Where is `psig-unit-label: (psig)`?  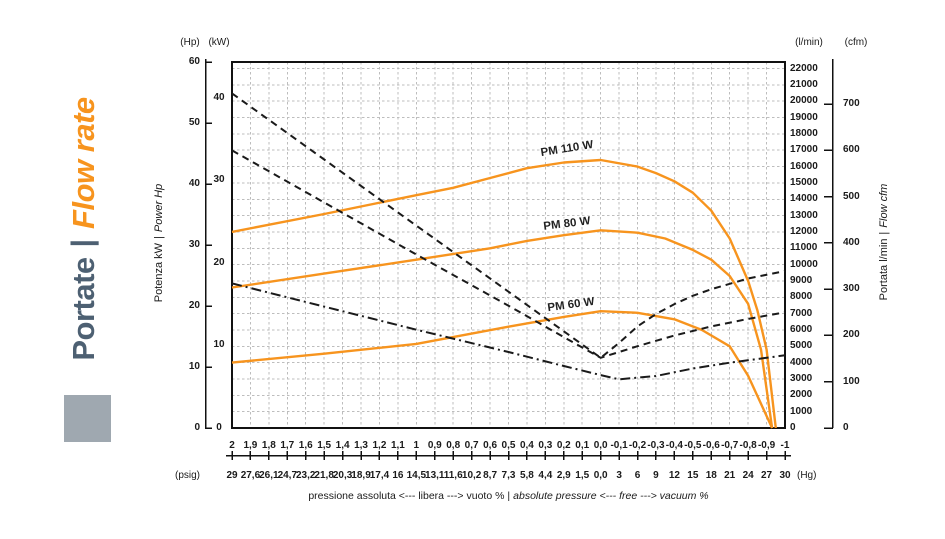
psig-unit-label: (psig) is located at coordinates (187, 475).